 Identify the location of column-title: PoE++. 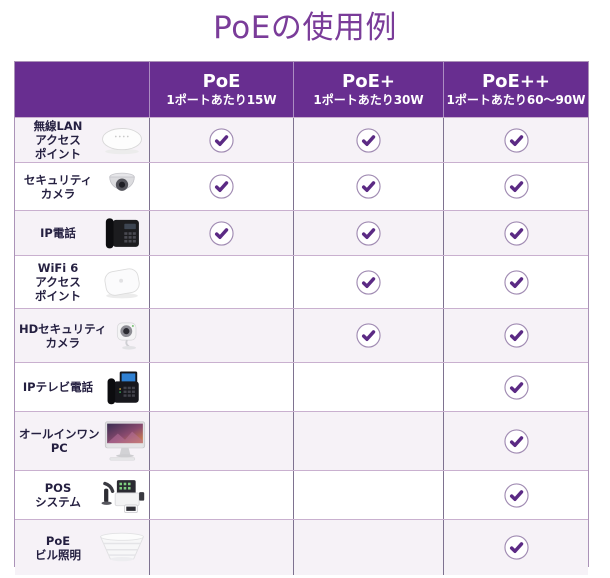
(516, 81).